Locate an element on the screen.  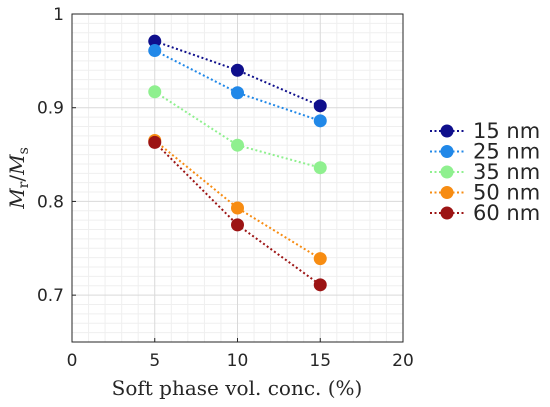
legend-label: 15 nm is located at coordinates (506, 131).